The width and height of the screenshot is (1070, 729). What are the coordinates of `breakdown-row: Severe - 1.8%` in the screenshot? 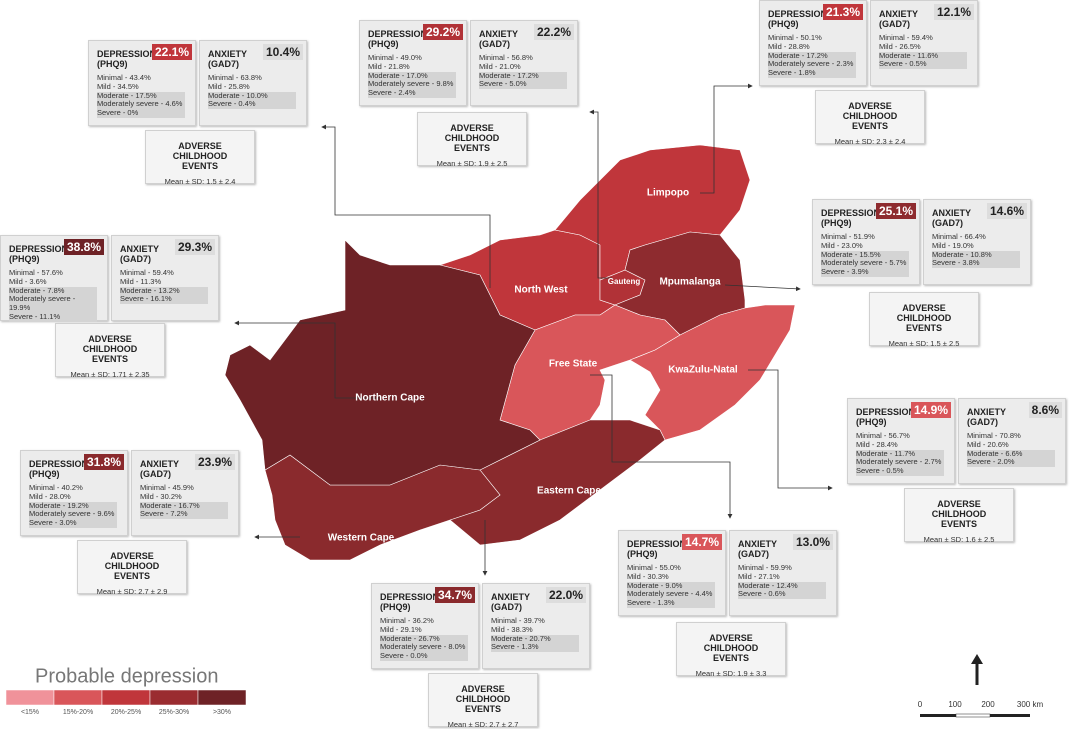 It's located at (812, 73).